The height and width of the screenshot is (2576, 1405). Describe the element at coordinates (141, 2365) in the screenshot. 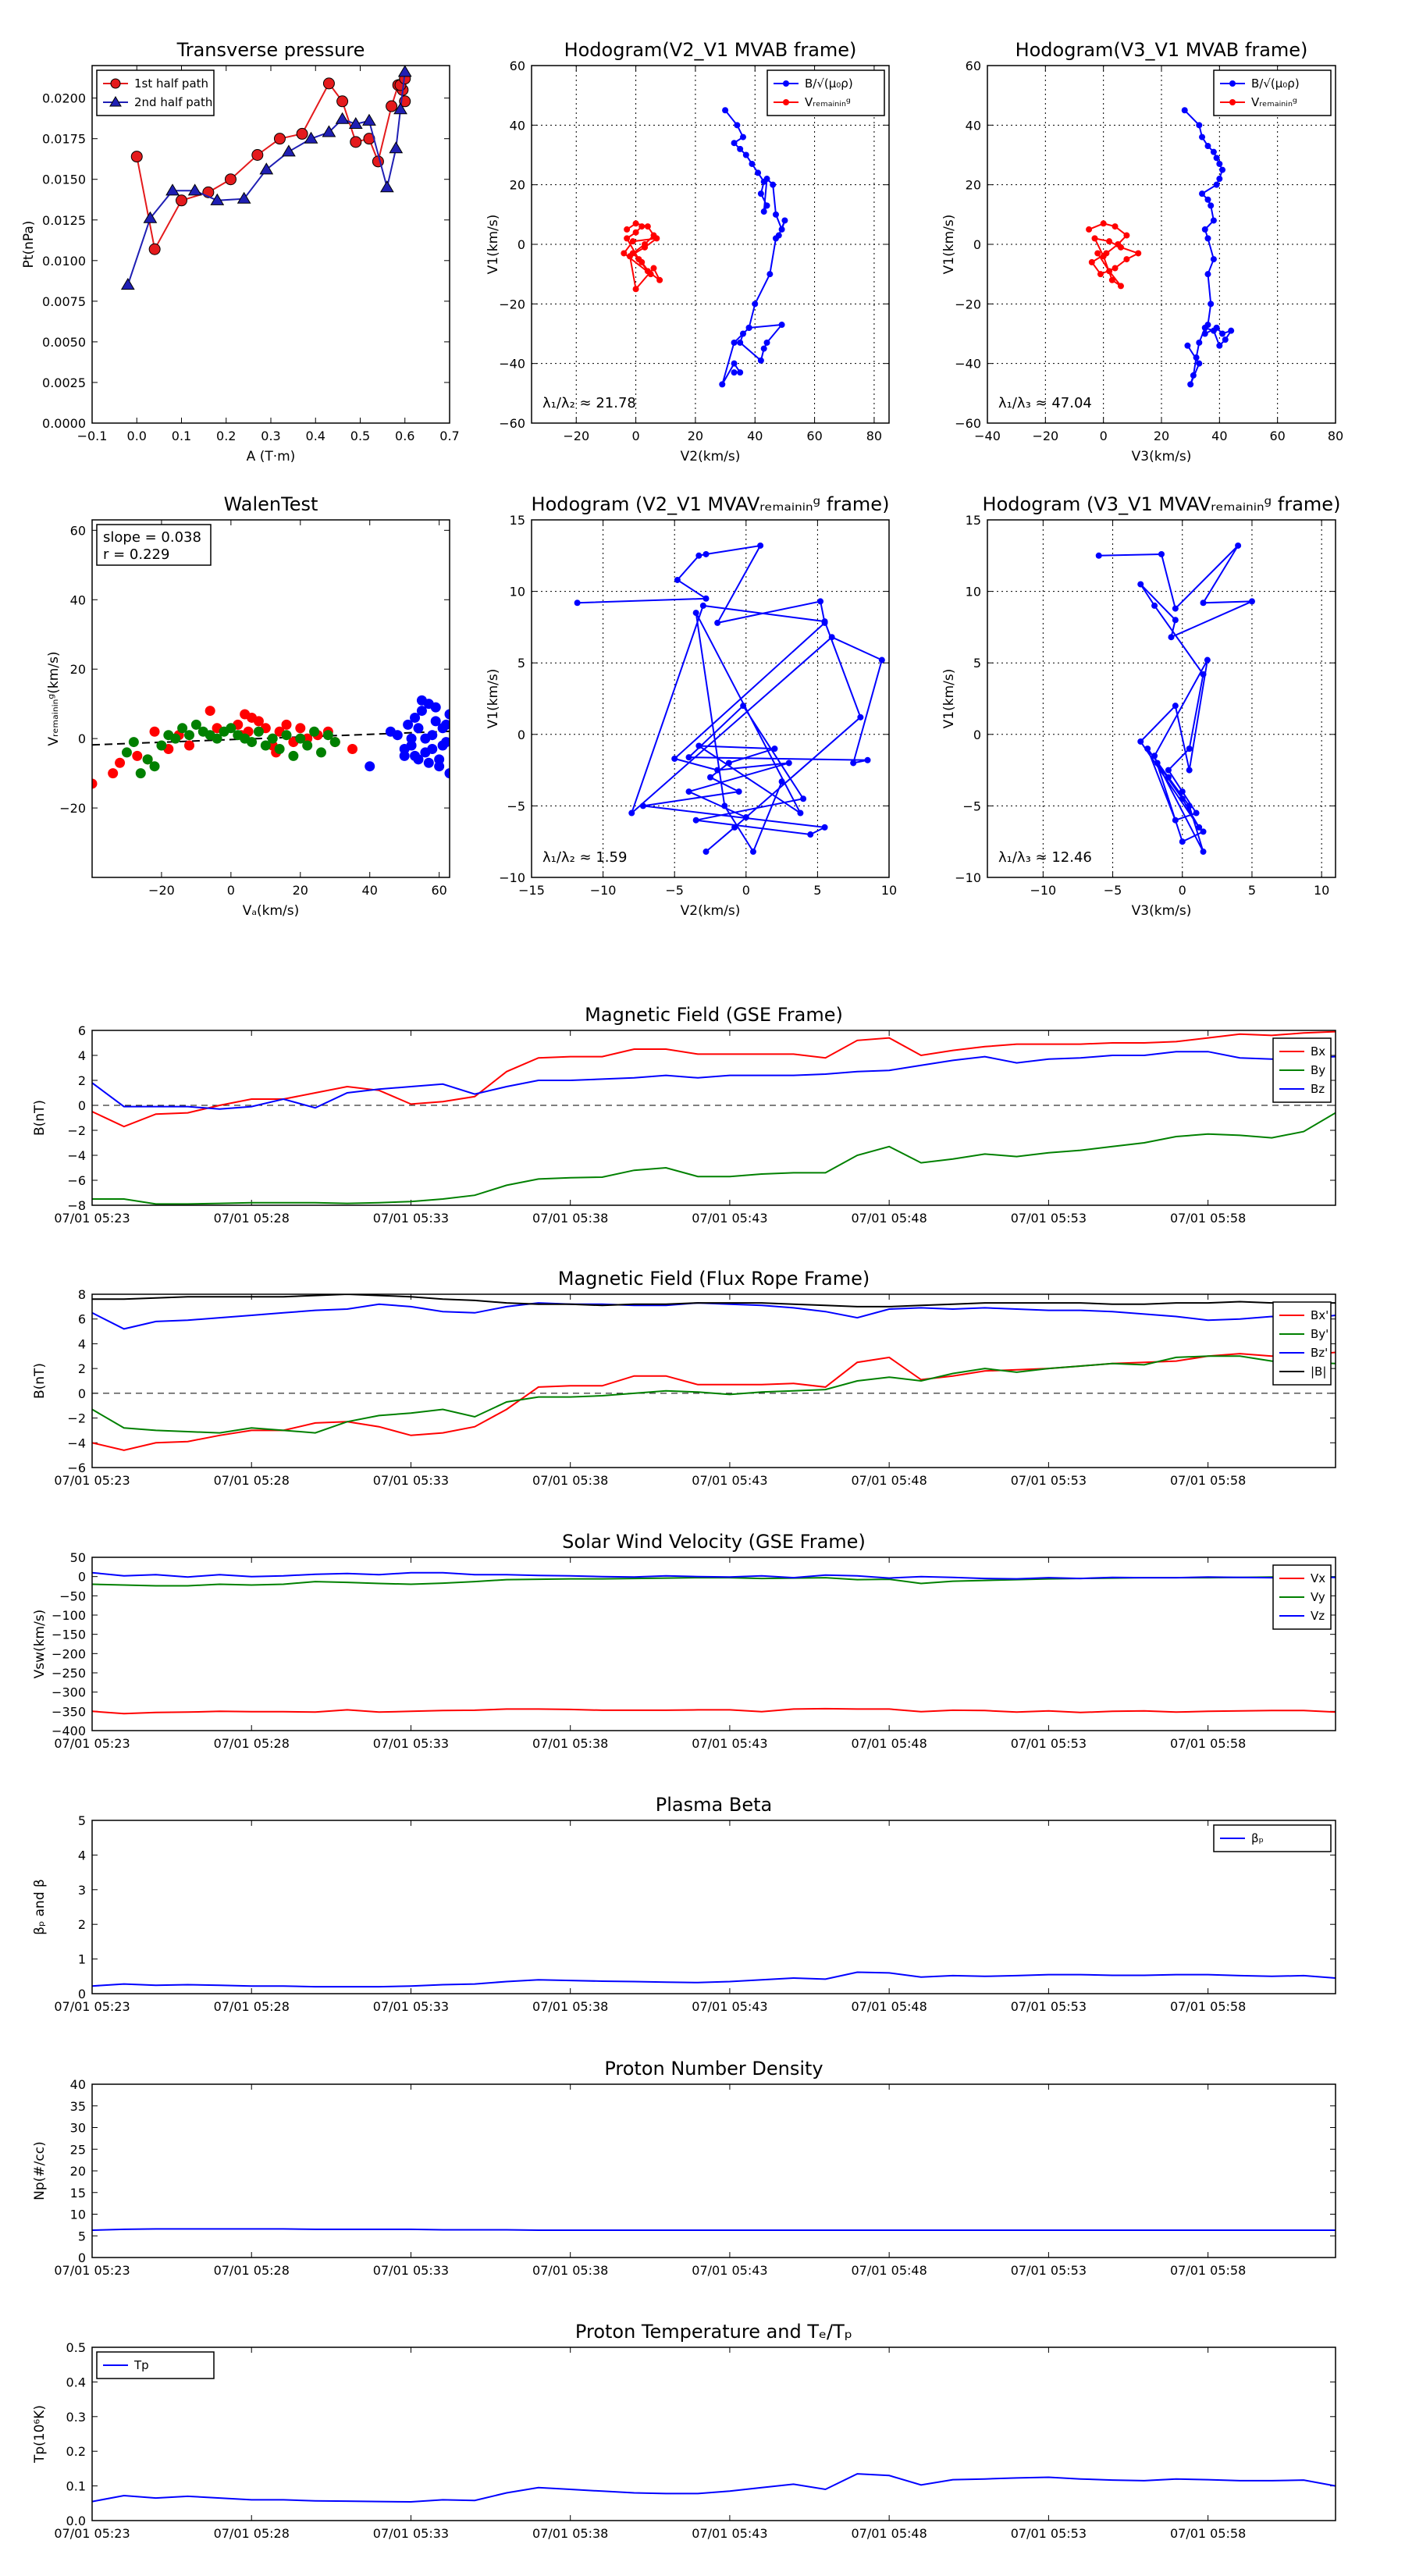

I see `legend-label: Tp` at that location.